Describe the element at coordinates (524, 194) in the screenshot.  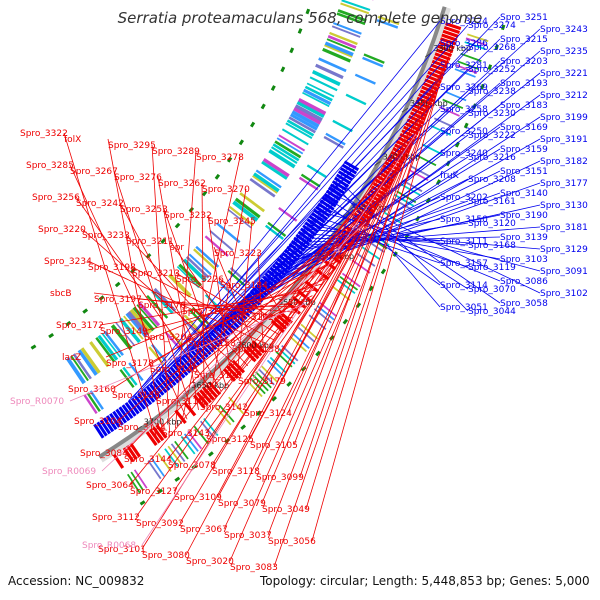
I see `reverse-gene-label: Spro_3140` at that location.